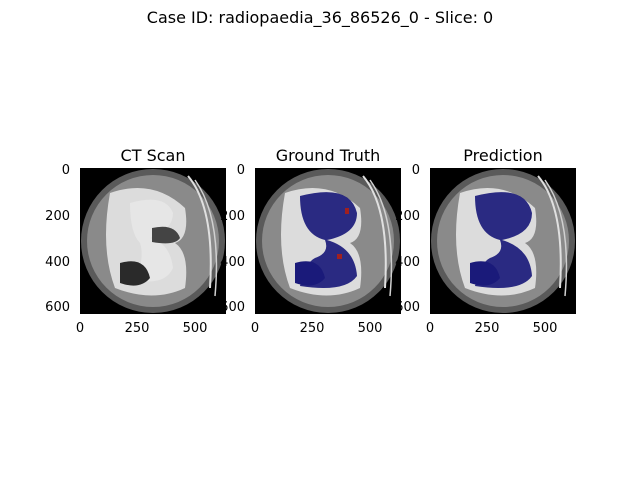 The width and height of the screenshot is (640, 480). Describe the element at coordinates (503, 155) in the screenshot. I see `panel-title-prediction: Prediction` at that location.